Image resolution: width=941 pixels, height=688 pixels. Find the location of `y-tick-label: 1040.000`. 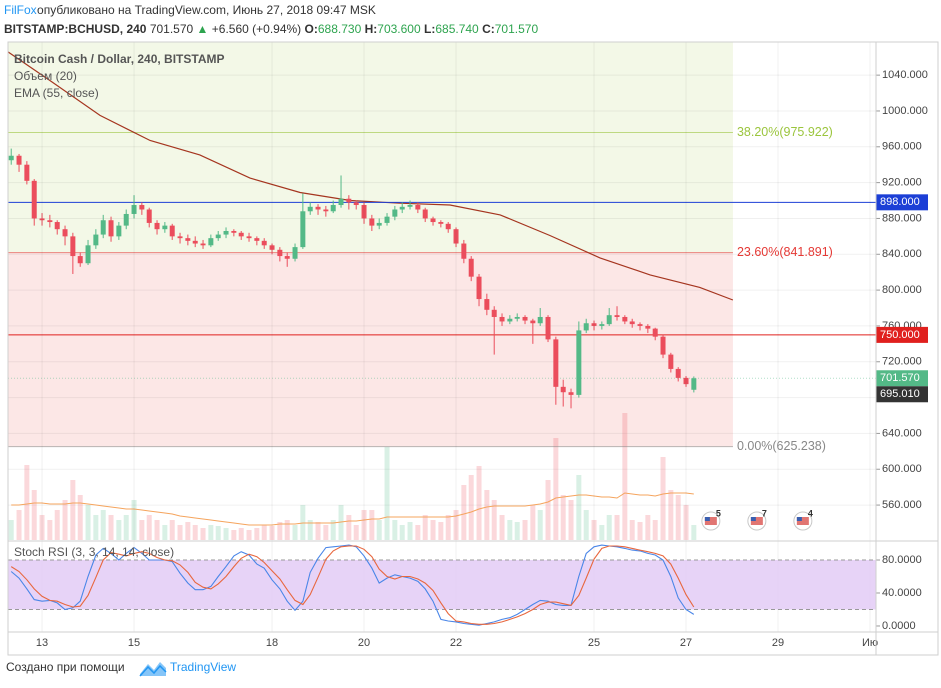

y-tick-label: 1040.000 is located at coordinates (905, 75).